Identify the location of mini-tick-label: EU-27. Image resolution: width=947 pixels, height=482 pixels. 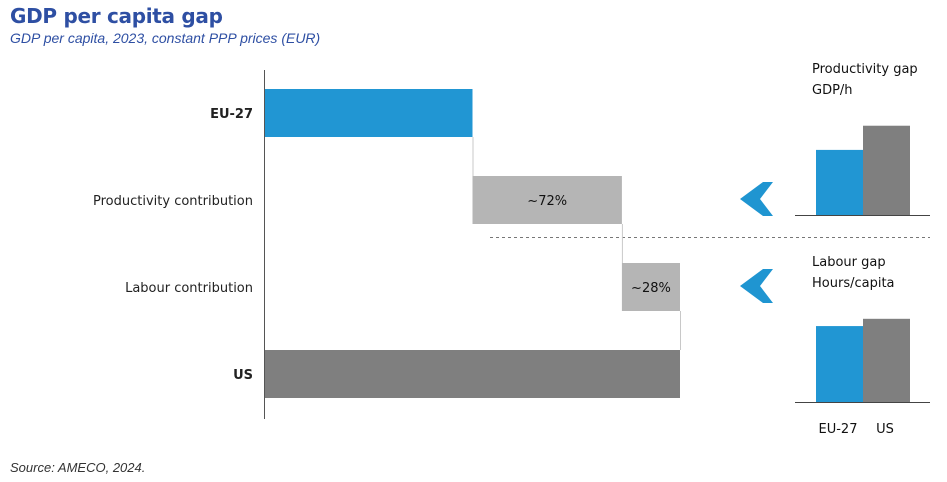
(838, 429).